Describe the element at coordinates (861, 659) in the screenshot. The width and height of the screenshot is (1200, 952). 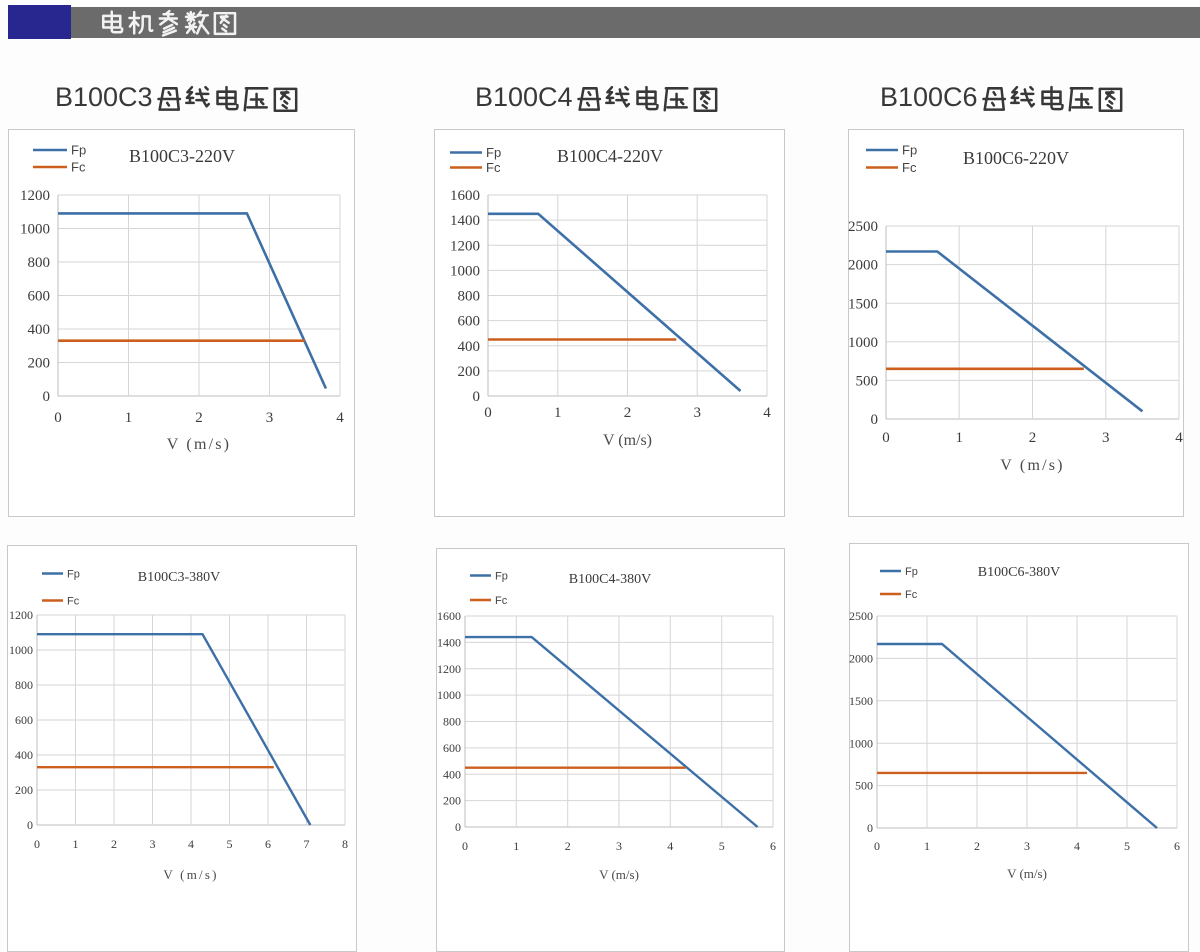
I see `svg-text: 2000` at that location.